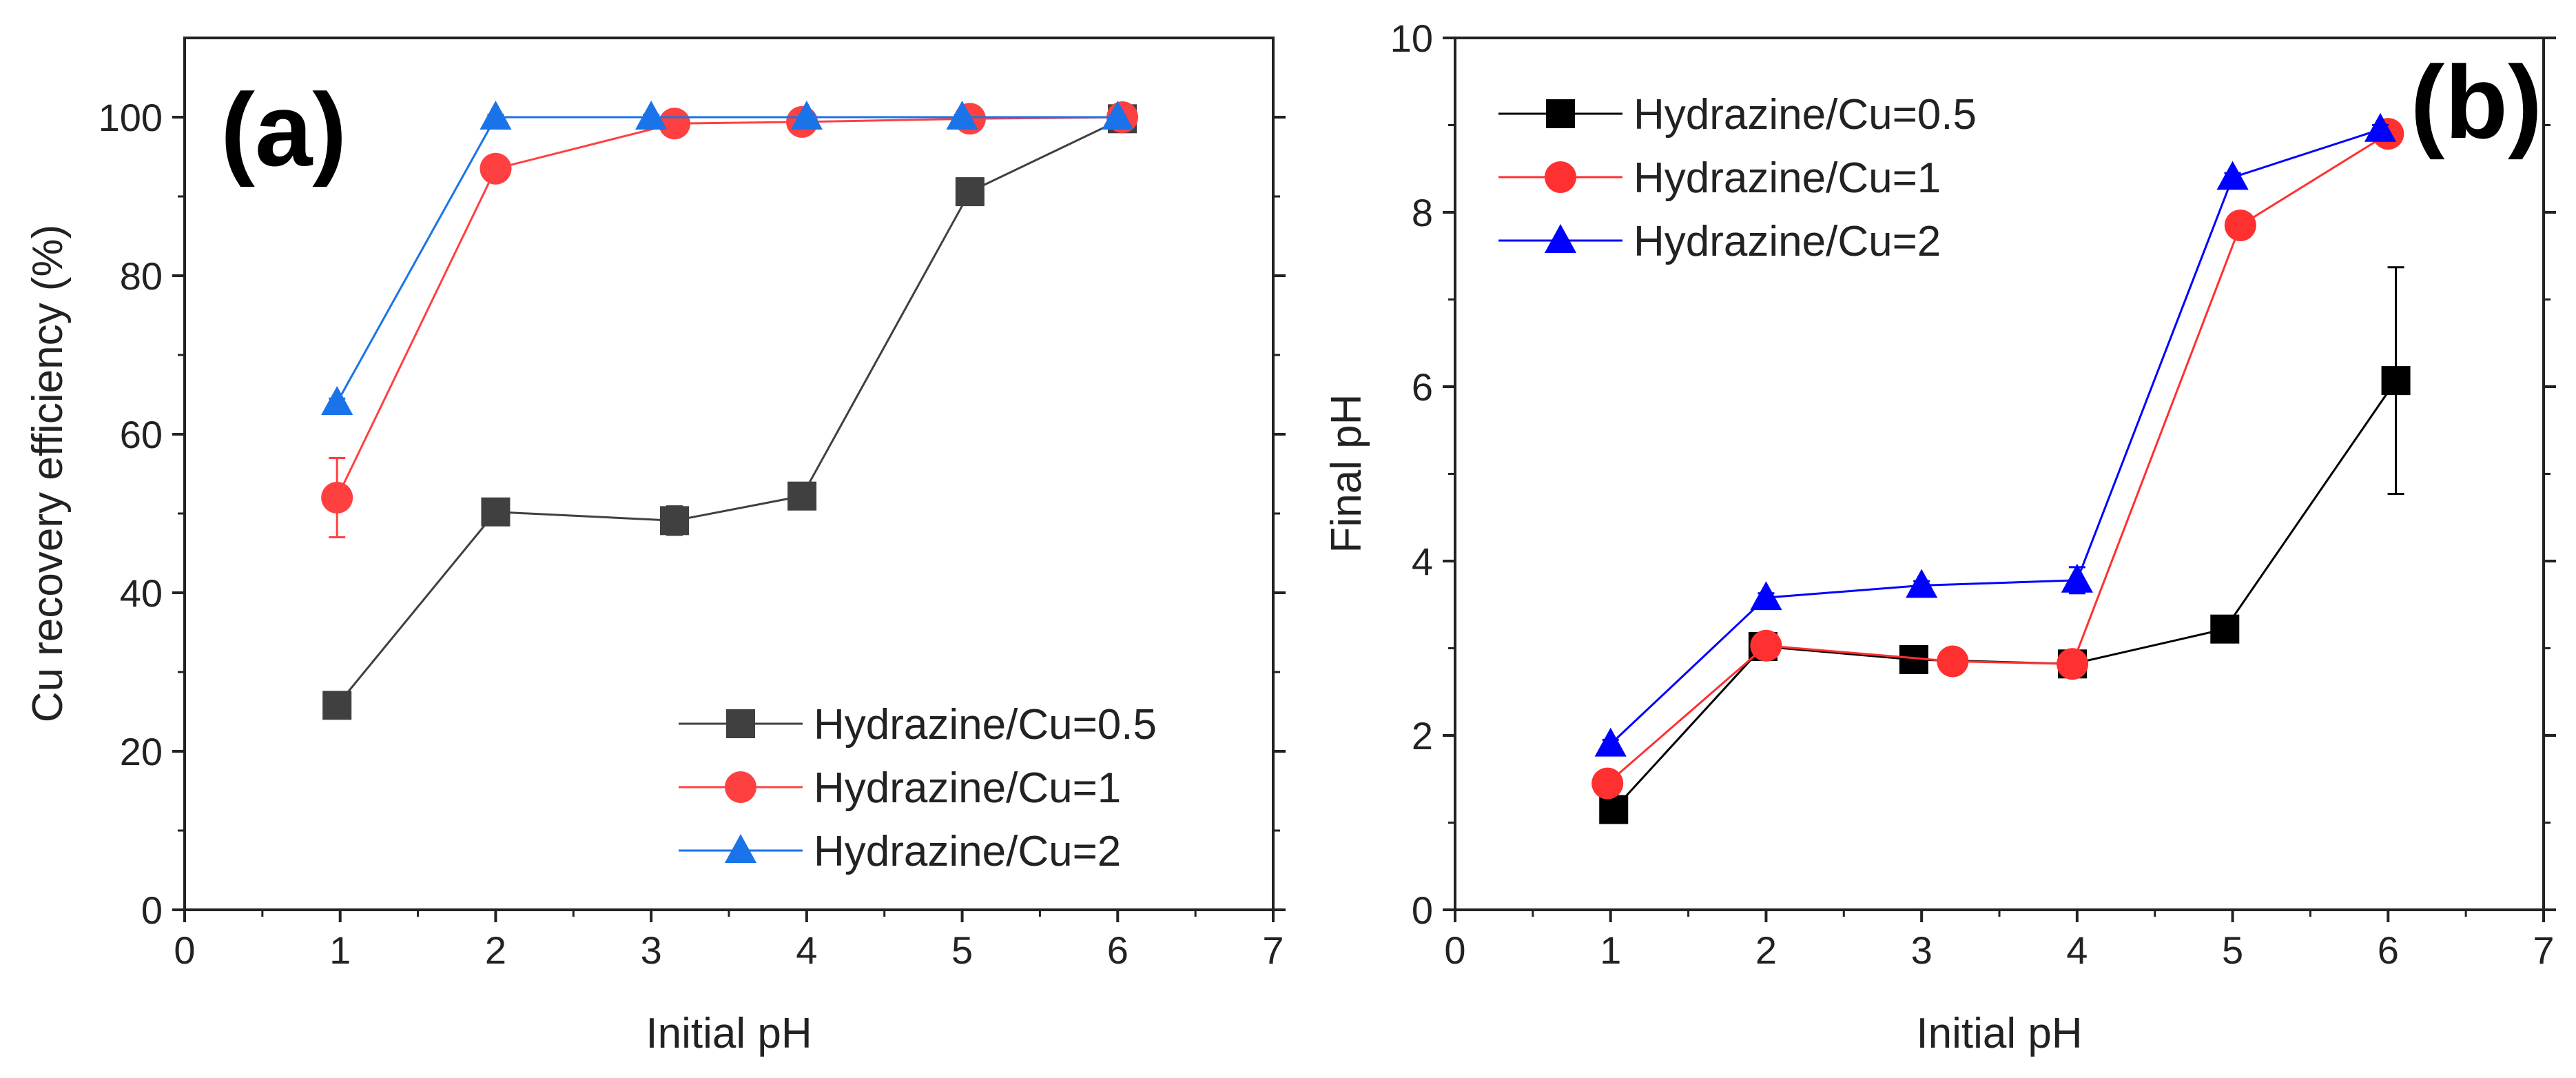 This screenshot has height=1078, width=2576. What do you see at coordinates (283, 129) in the screenshot?
I see `panel-label-a: (a)` at bounding box center [283, 129].